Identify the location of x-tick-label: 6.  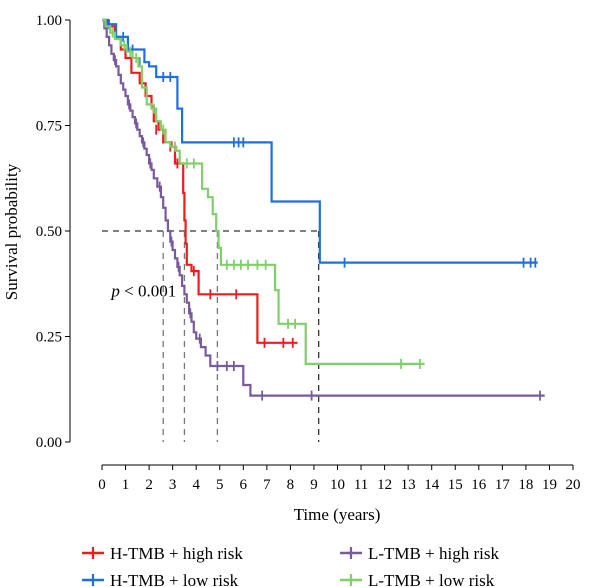
(244, 485).